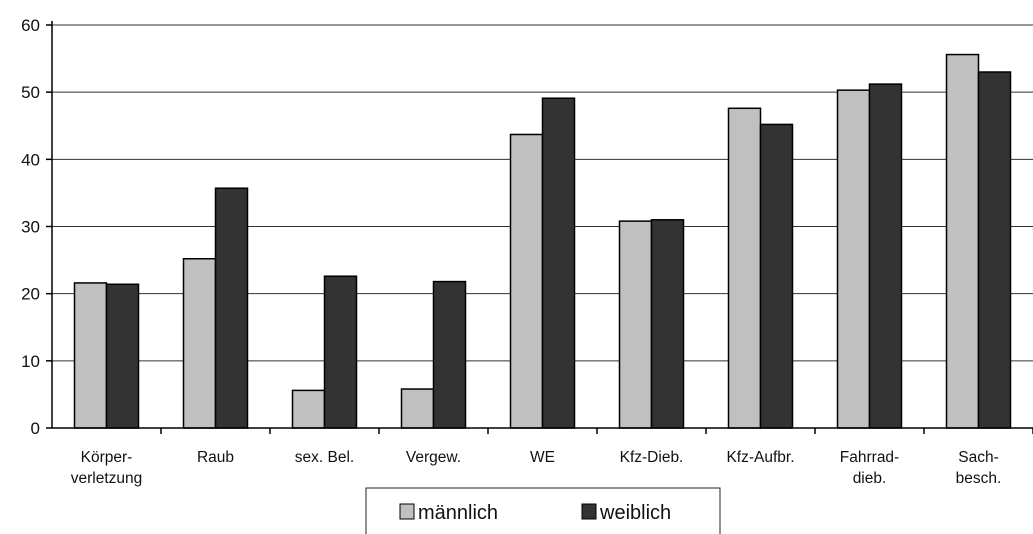  Describe the element at coordinates (30, 159) in the screenshot. I see `y-tick-label: 40` at that location.